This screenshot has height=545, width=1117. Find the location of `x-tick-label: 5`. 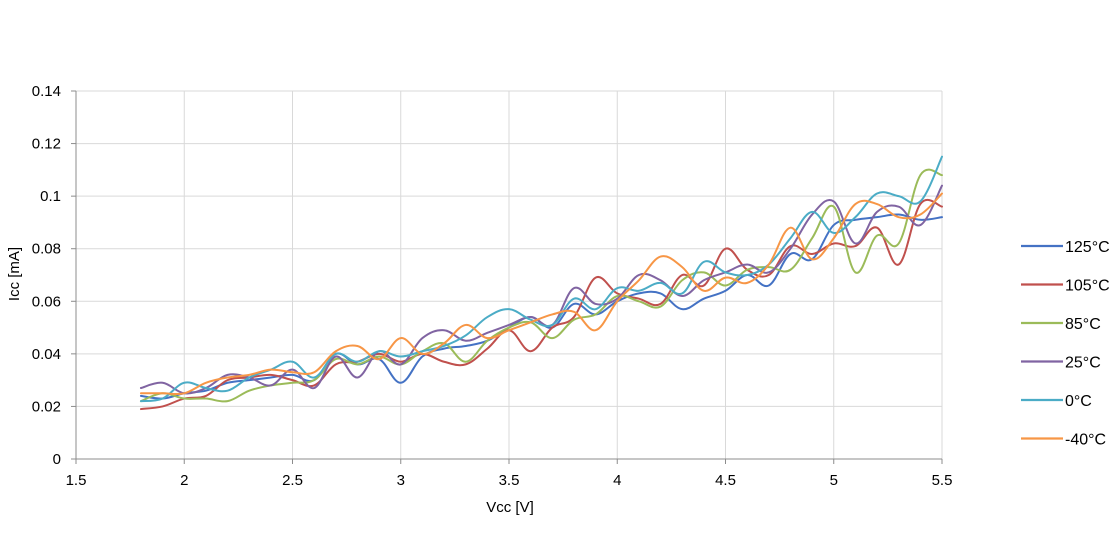

x-tick-label: 5 is located at coordinates (834, 480).